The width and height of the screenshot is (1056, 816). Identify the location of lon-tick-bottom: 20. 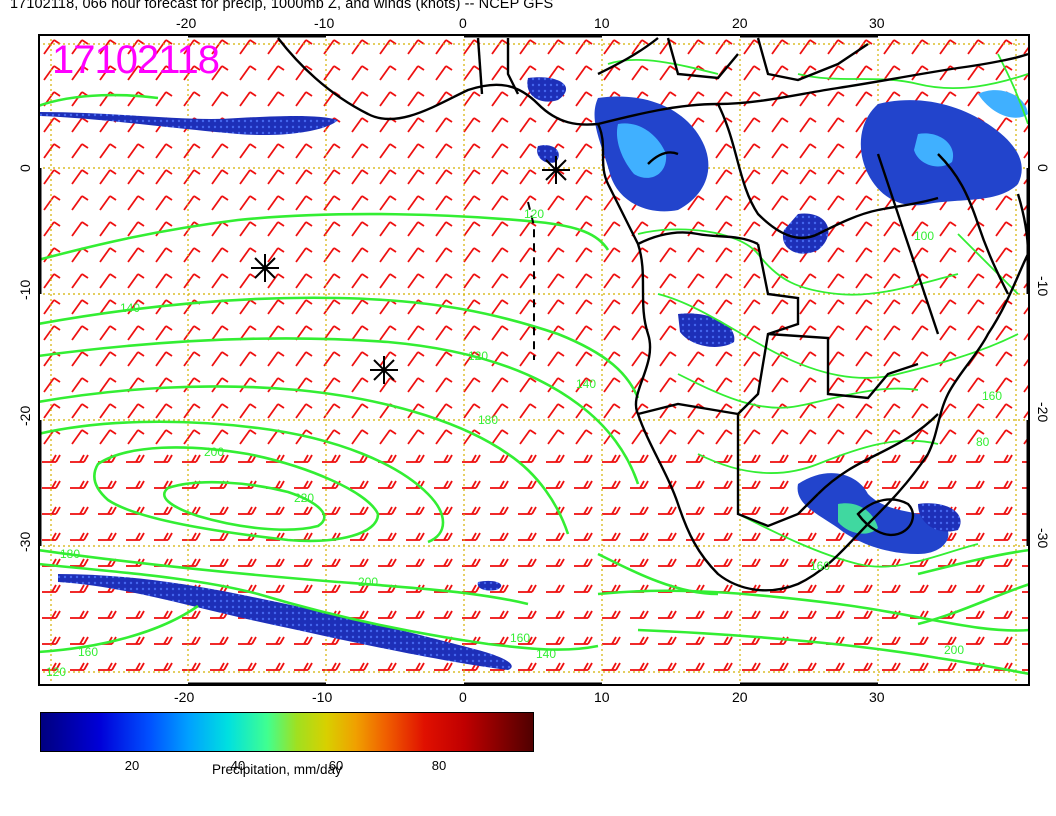
(740, 697).